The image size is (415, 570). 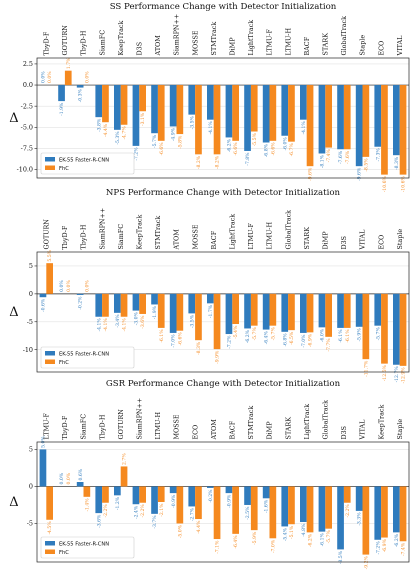 I want to click on category-label: LTMU-H, so click(x=158, y=426).